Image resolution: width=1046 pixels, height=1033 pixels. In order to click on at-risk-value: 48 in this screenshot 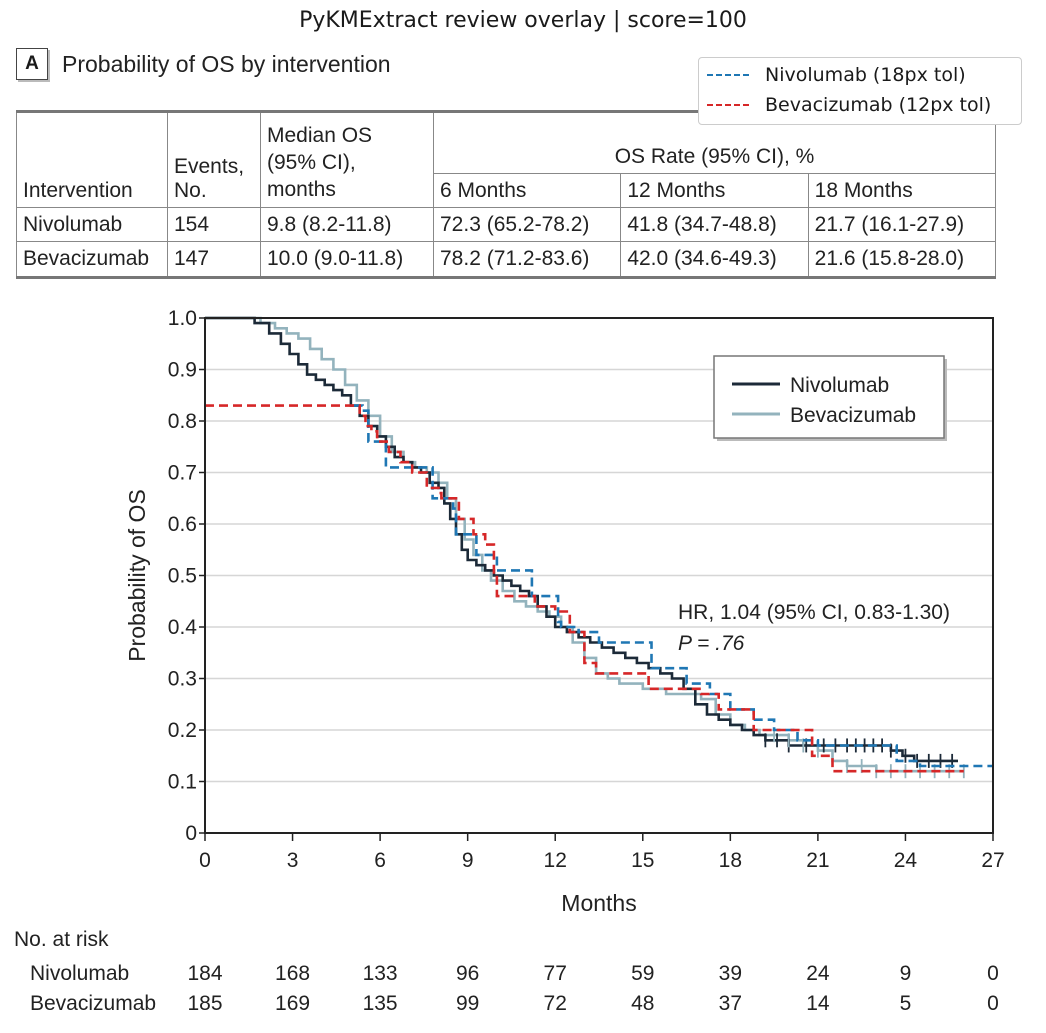, I will do `click(642, 1003)`.